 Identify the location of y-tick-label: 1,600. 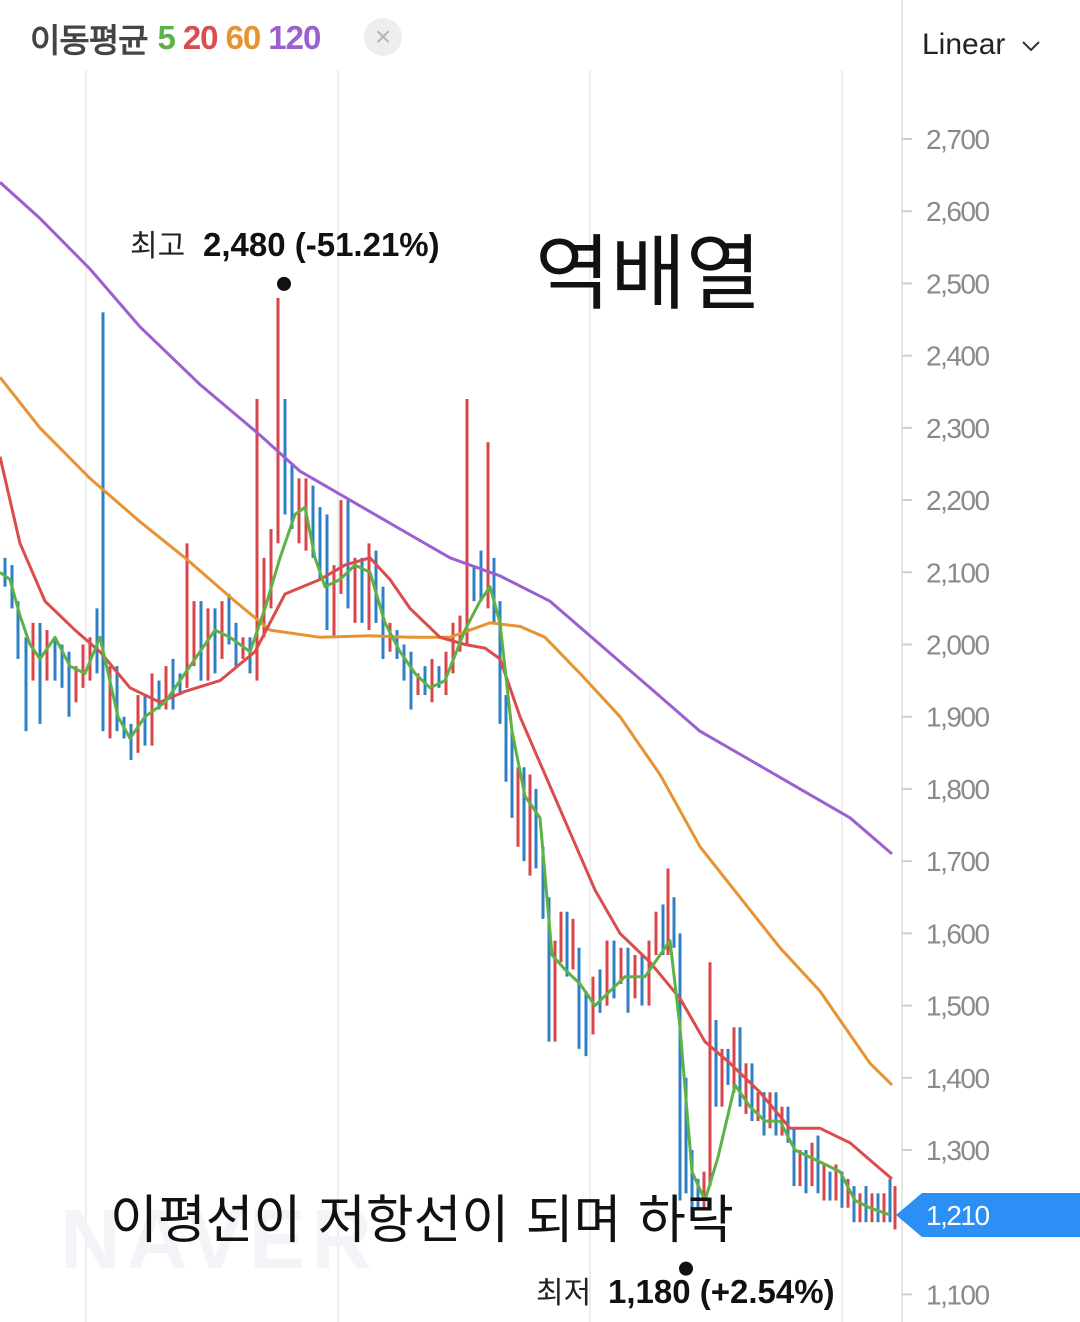
(957, 933).